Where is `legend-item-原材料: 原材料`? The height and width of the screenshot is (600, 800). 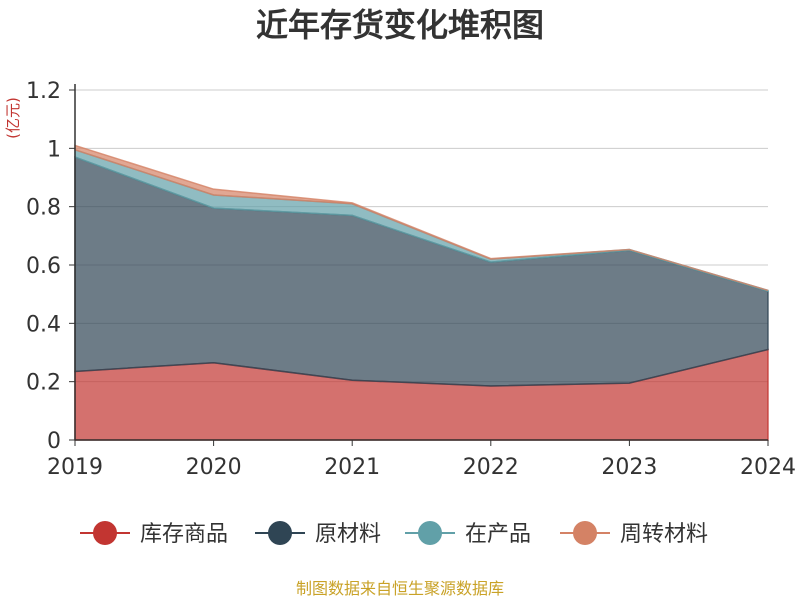 legend-item-原材料: 原材料 is located at coordinates (318, 534).